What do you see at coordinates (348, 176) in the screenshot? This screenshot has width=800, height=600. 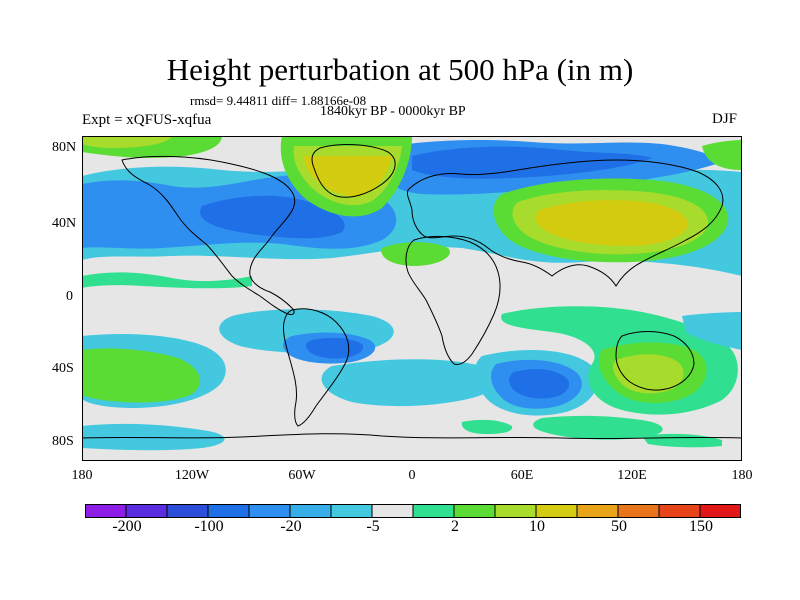 I see `greenland-ridge-core` at bounding box center [348, 176].